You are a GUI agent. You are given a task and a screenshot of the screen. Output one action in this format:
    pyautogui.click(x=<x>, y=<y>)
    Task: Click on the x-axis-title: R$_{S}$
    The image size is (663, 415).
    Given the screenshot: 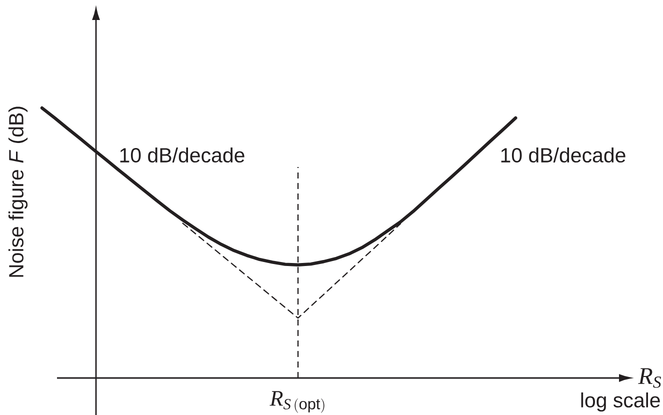 What is the action you would take?
    pyautogui.click(x=649, y=378)
    